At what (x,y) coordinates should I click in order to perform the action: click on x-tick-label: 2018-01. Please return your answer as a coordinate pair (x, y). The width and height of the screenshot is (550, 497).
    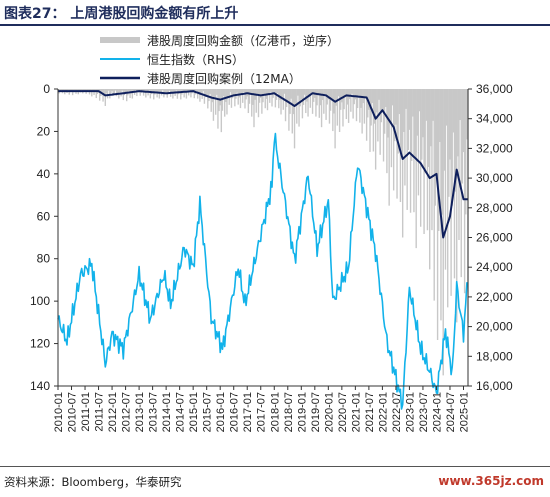
    Looking at the image, I should click on (275, 412).